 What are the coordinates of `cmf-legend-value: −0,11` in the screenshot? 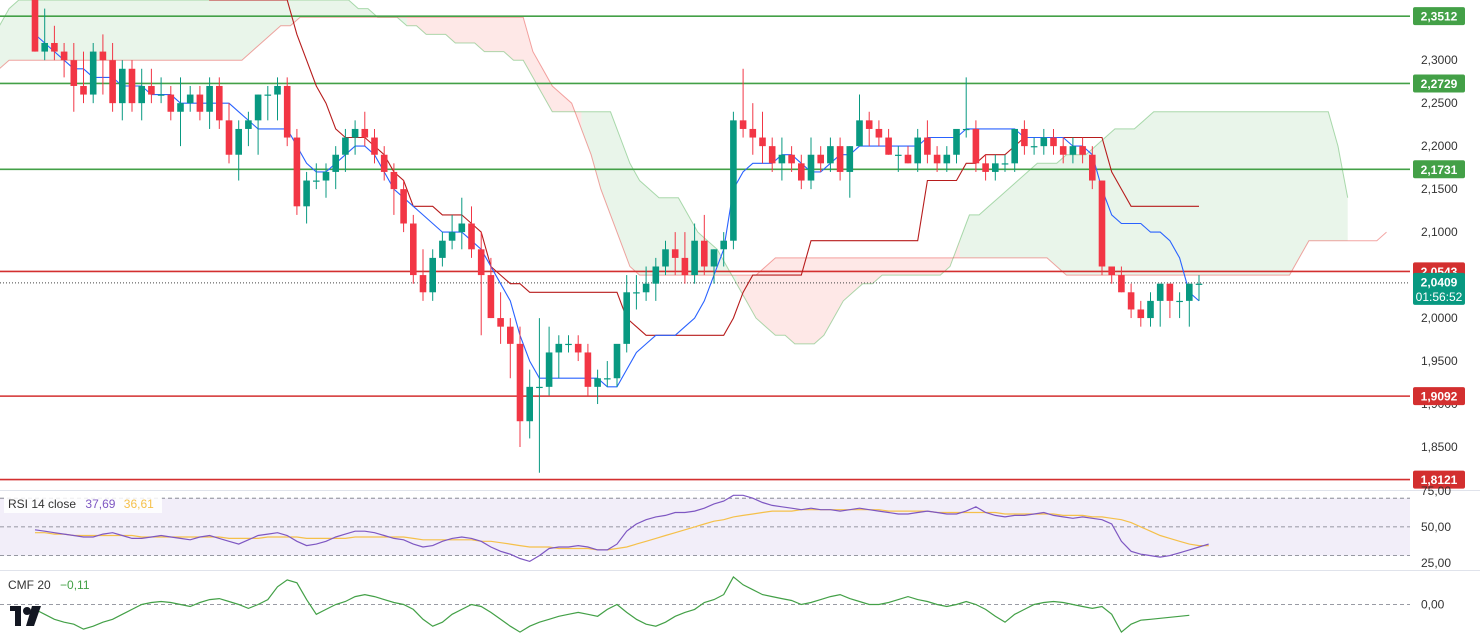 It's located at (75, 585).